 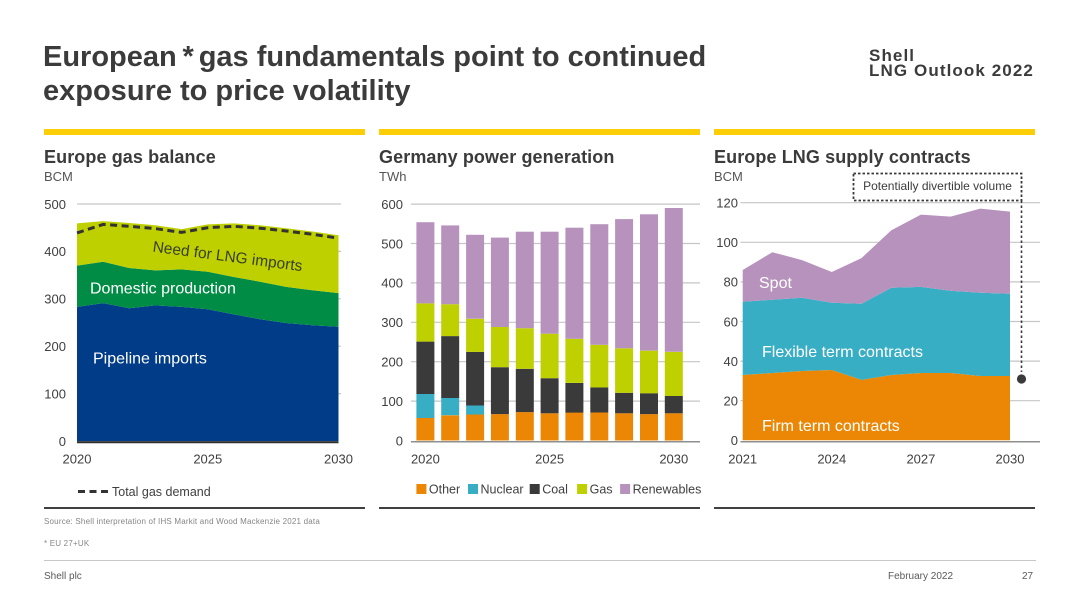 What do you see at coordinates (163, 289) in the screenshot?
I see `svg-text: Domestic production` at bounding box center [163, 289].